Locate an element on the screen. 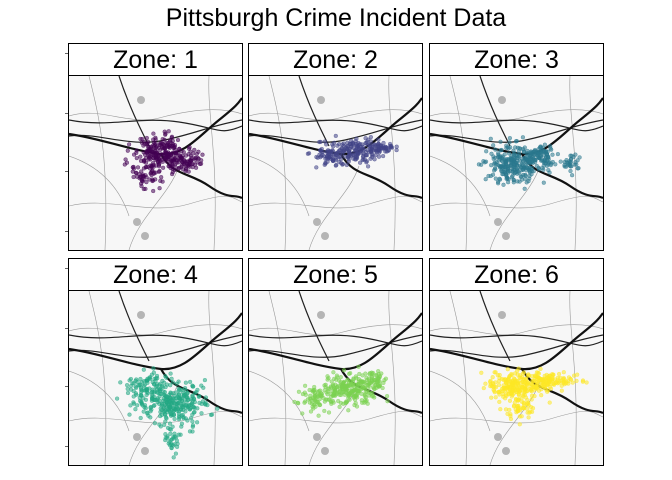 The image size is (672, 480). basemap-background is located at coordinates (155, 163).